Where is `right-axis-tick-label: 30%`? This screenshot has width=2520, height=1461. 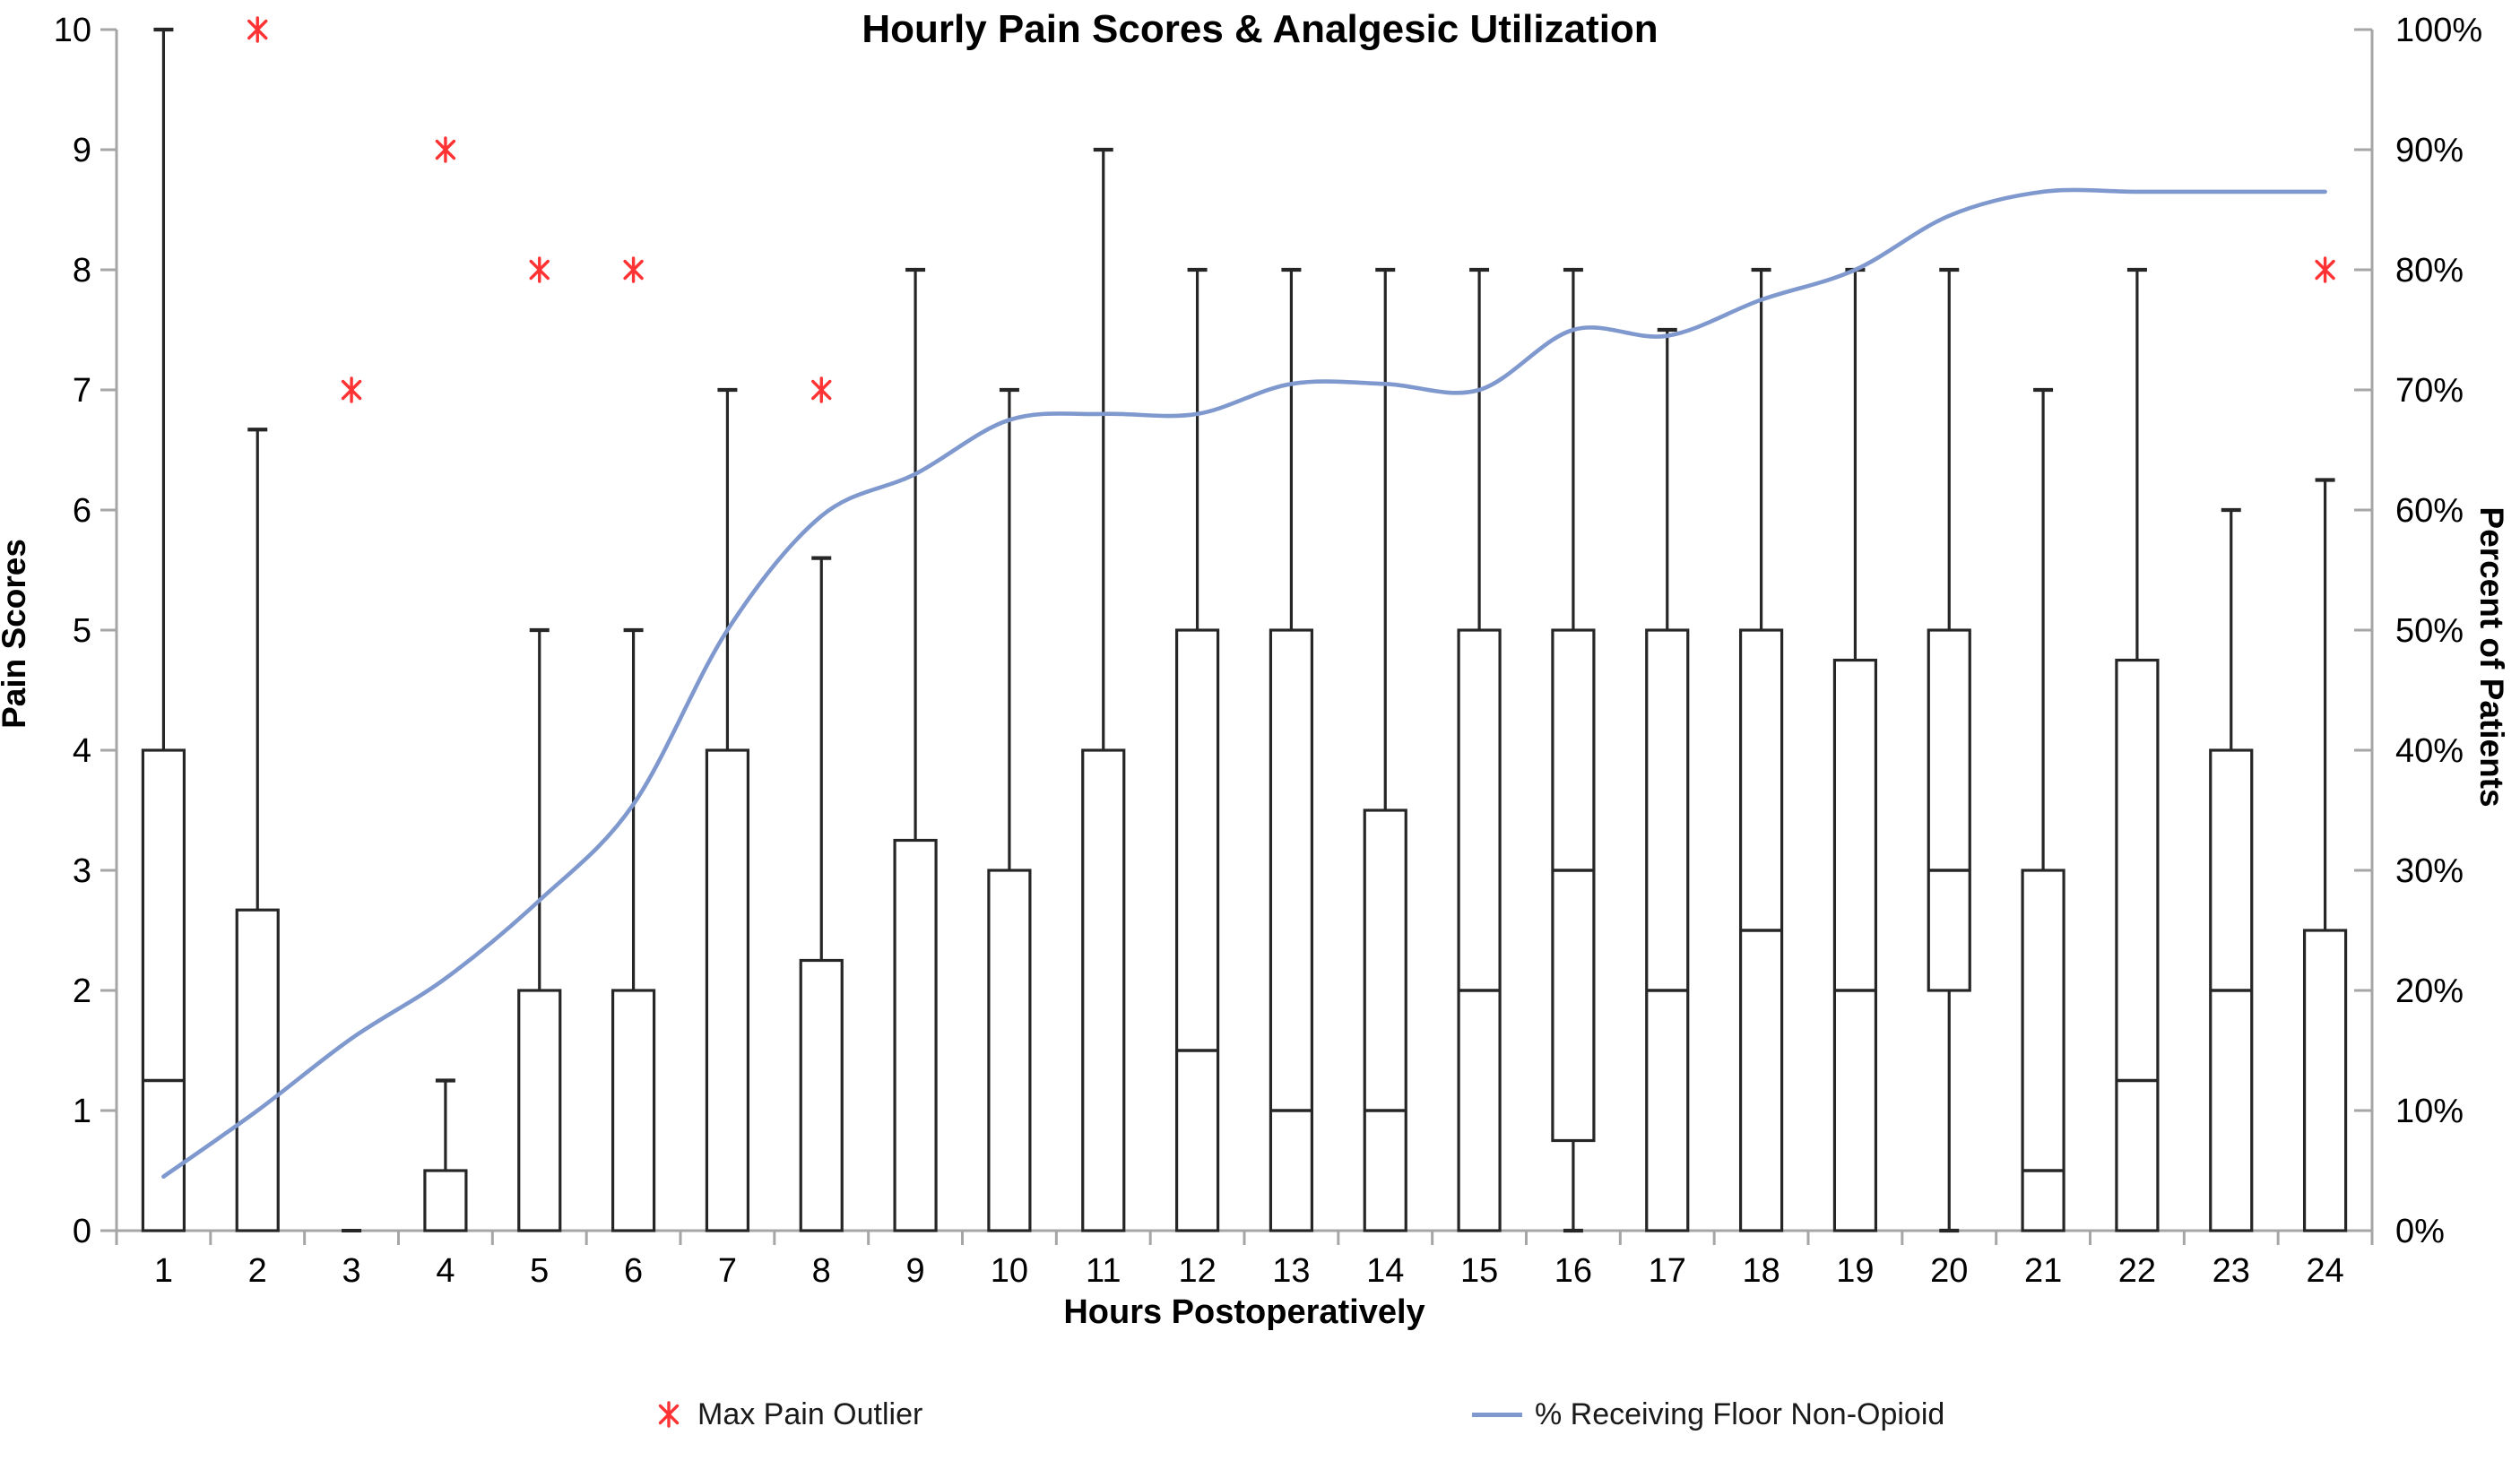 right-axis-tick-label: 30% is located at coordinates (2429, 871).